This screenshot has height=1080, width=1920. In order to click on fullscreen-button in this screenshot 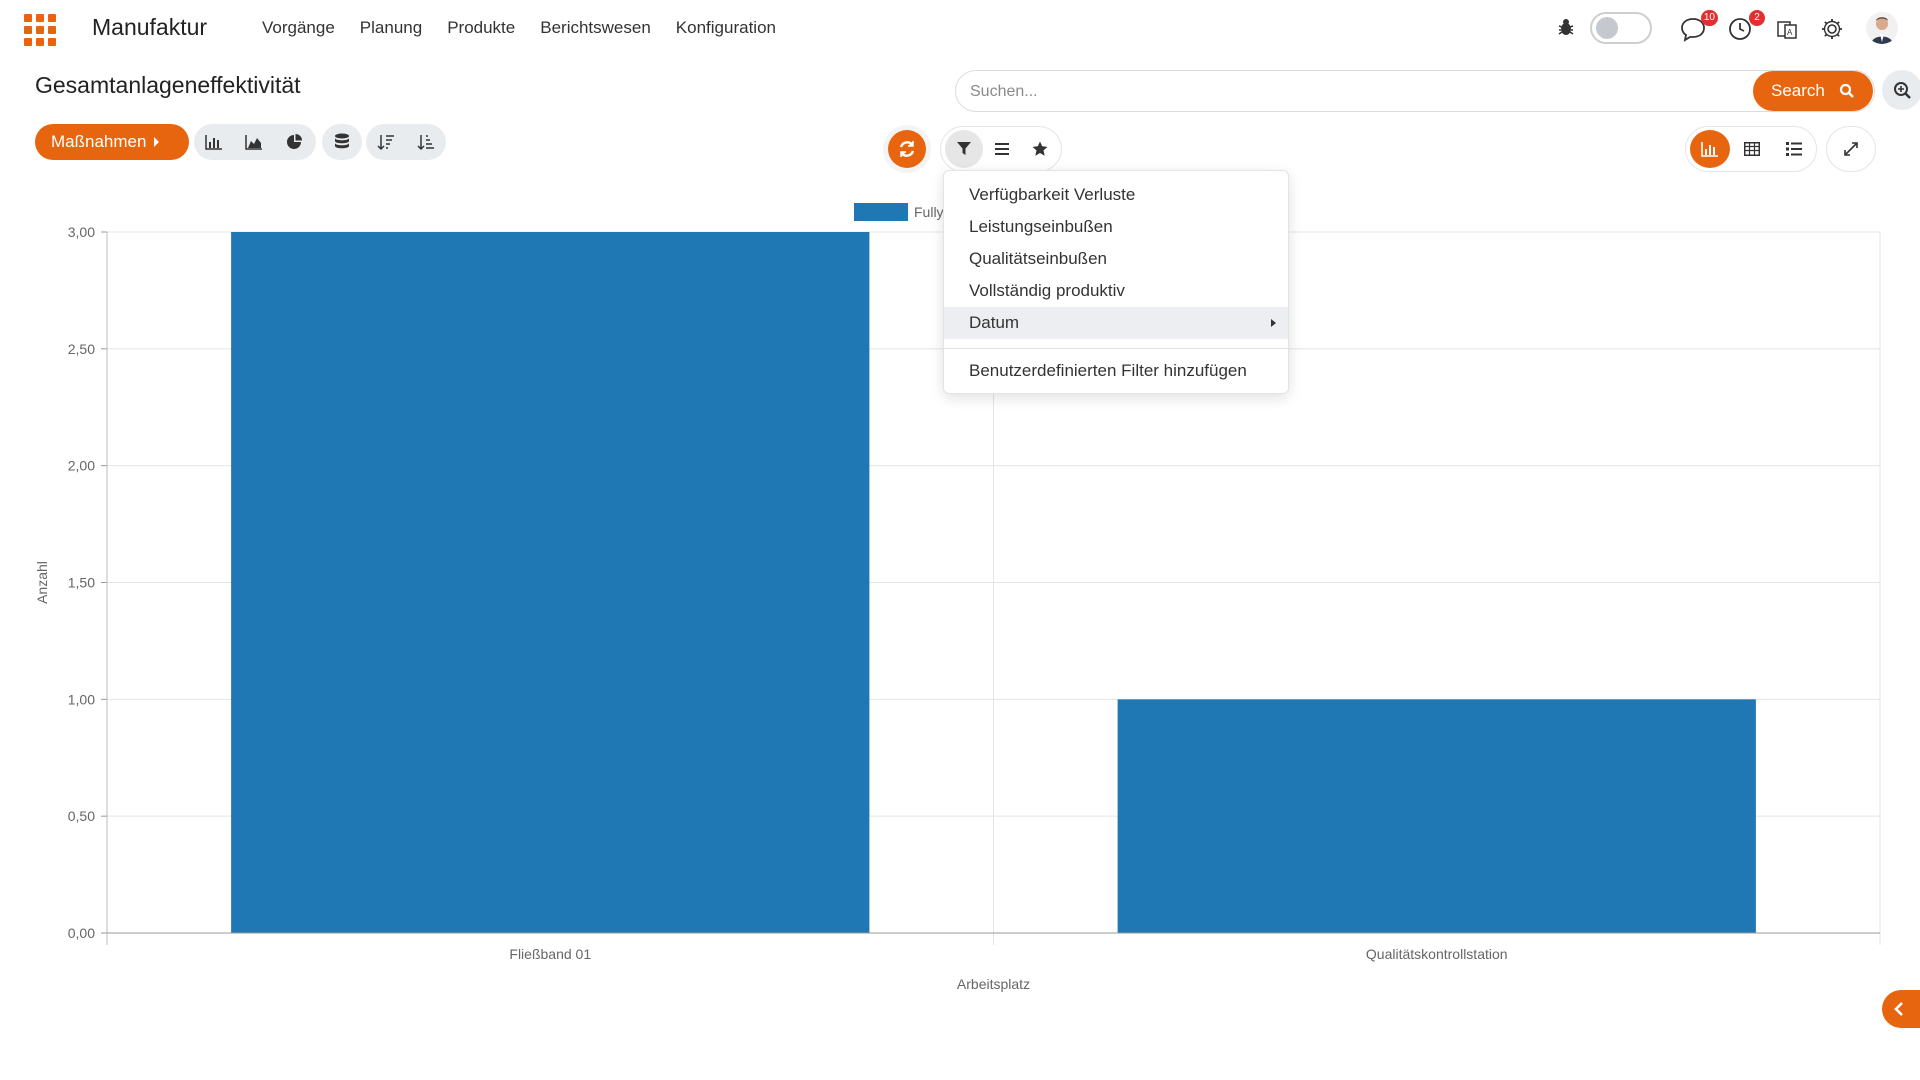, I will do `click(1851, 149)`.